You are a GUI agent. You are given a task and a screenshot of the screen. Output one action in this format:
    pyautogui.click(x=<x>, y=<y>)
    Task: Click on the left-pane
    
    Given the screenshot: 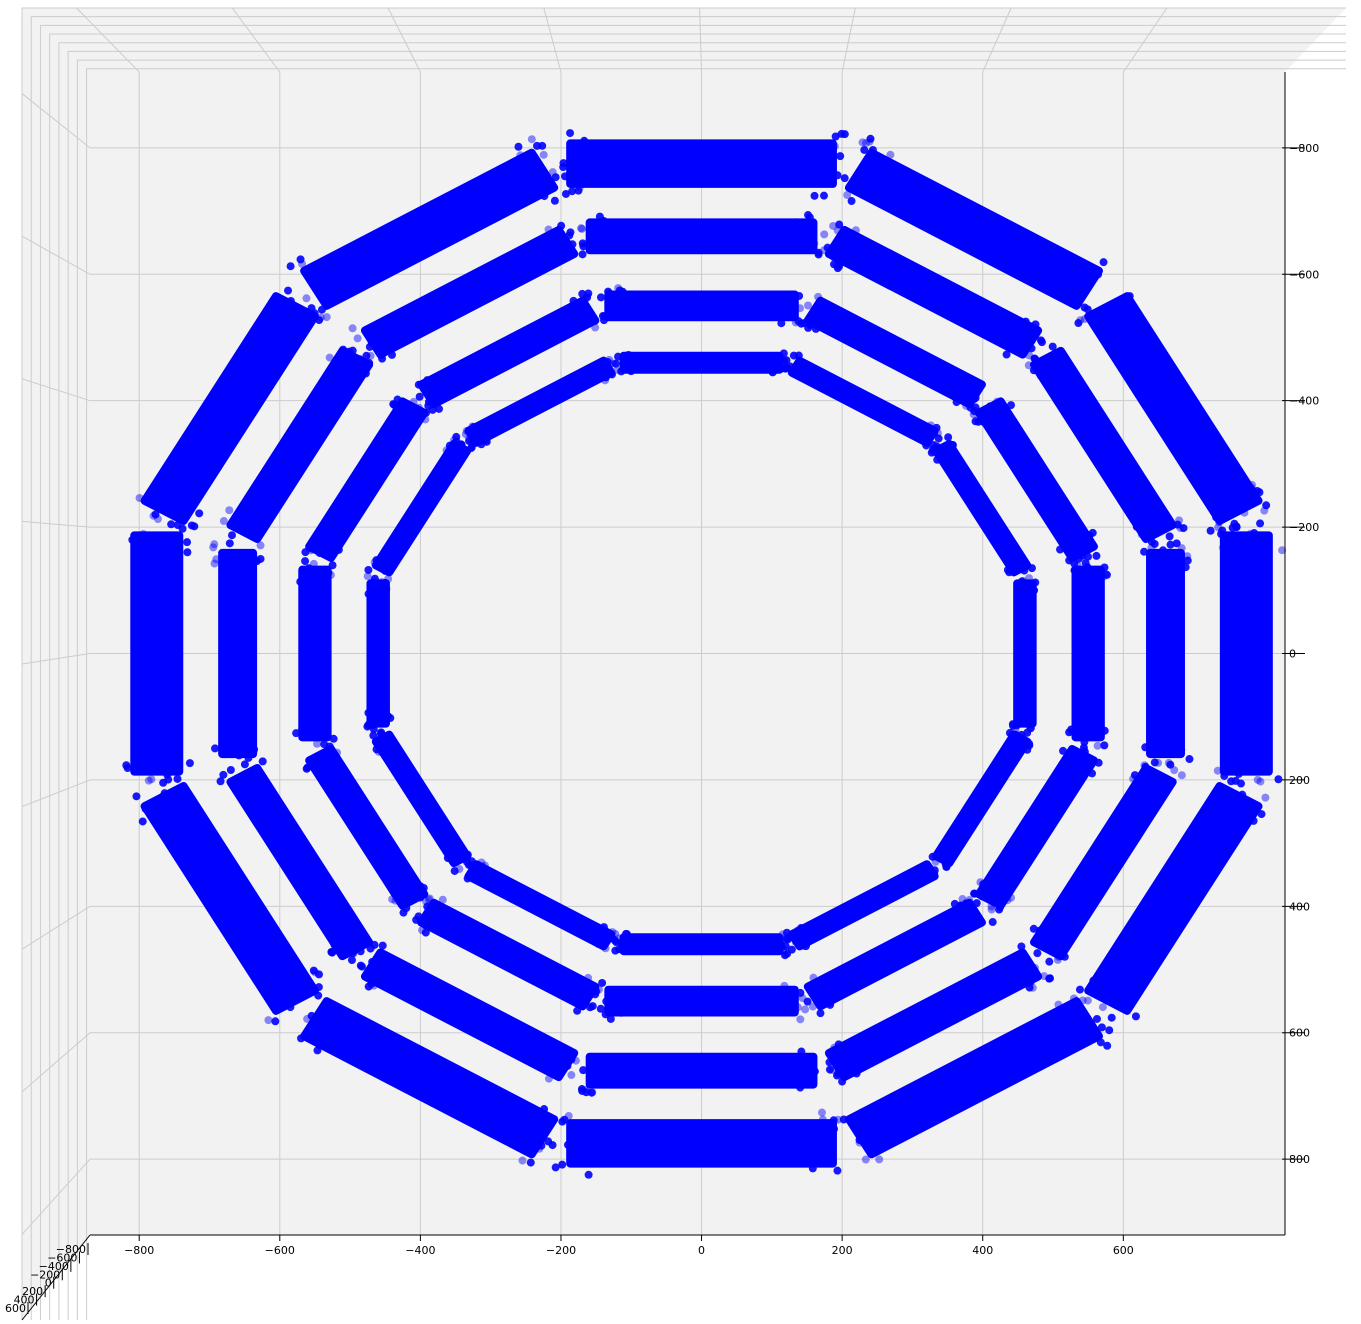 What is the action you would take?
    pyautogui.click(x=56, y=664)
    